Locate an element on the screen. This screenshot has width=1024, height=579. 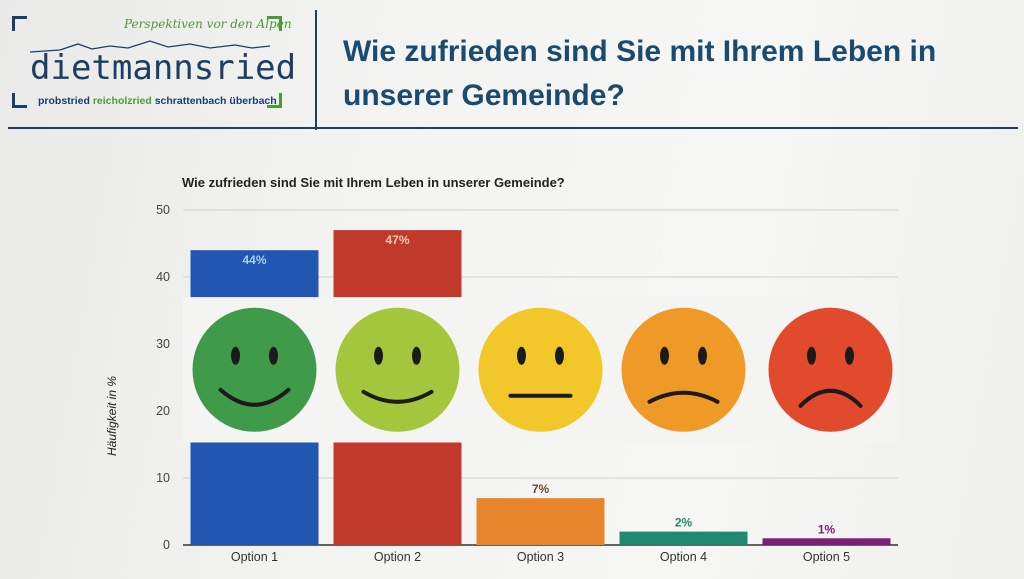
sad-face-icon is located at coordinates (683, 369).